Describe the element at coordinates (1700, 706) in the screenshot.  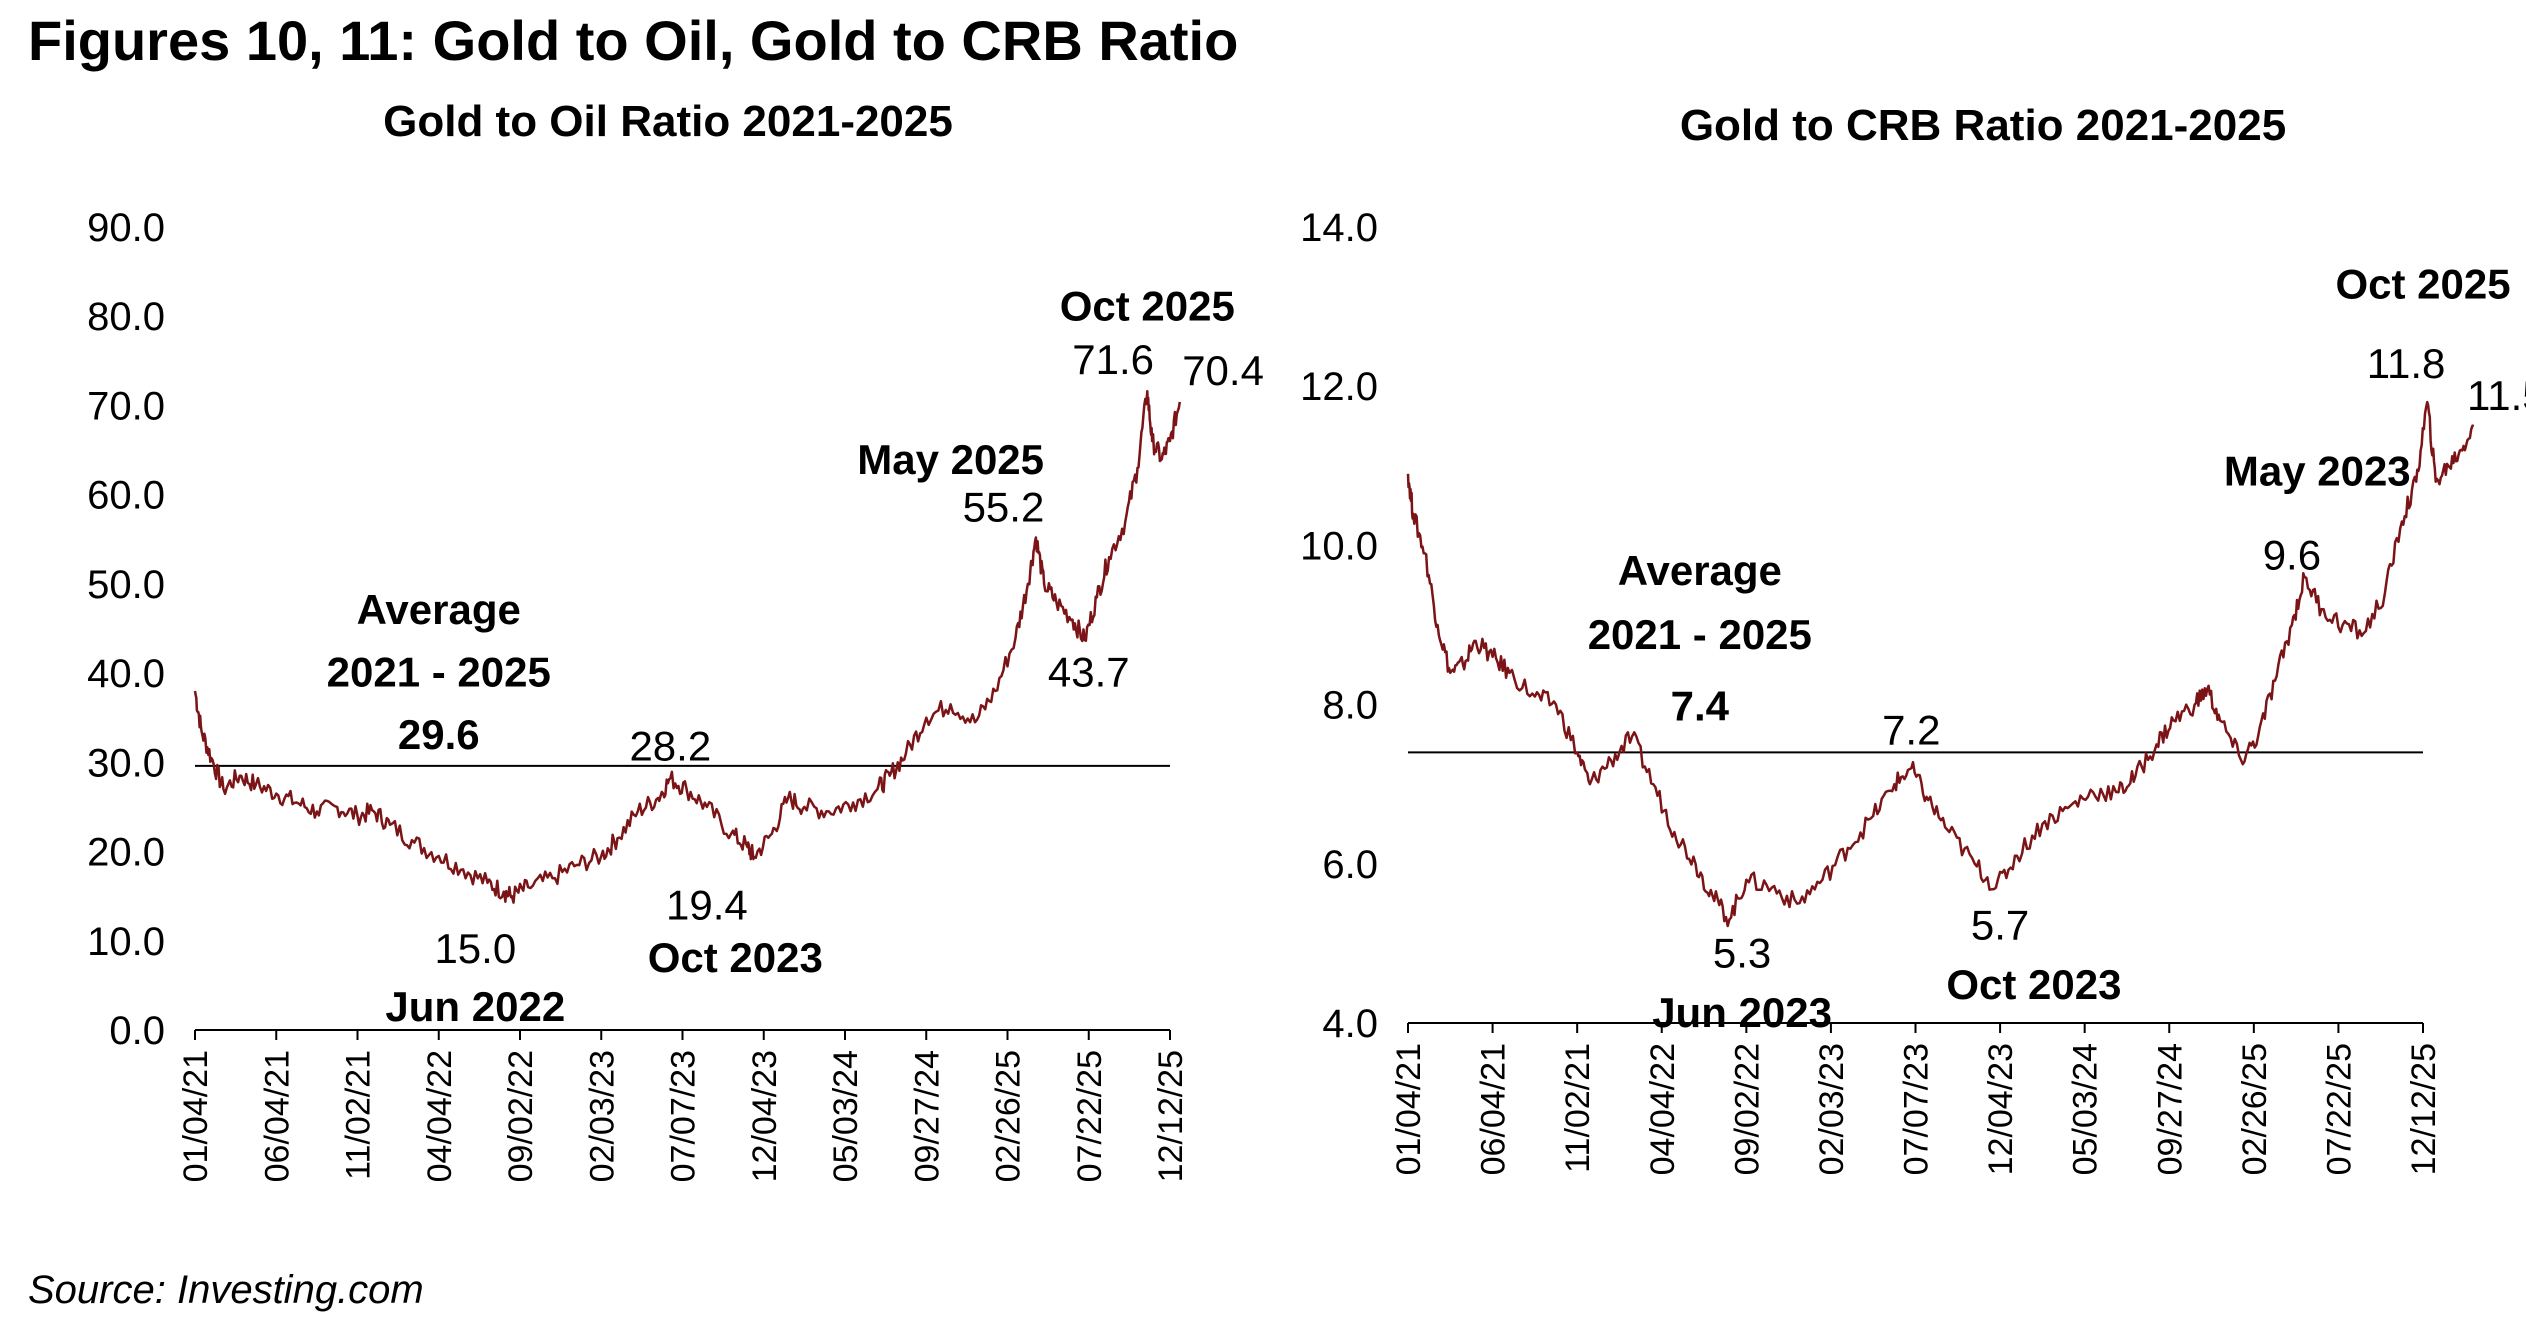
I see `chart-annotation: 7.4` at that location.